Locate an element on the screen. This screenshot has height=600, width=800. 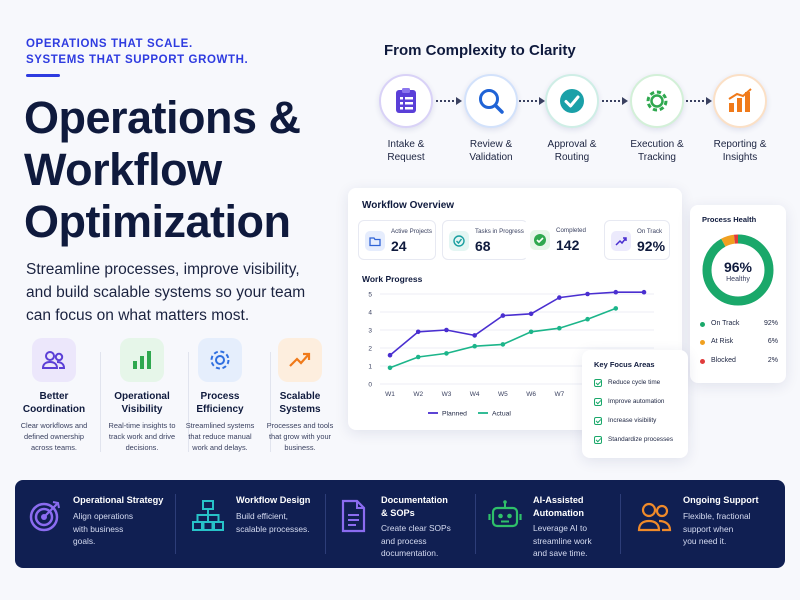
stat-label: Completed is located at coordinates (571, 230).